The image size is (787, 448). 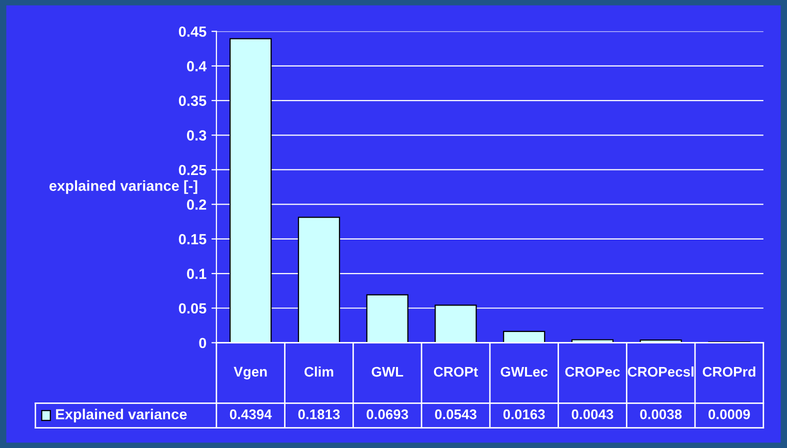 I want to click on x-tick-label: GWL, so click(x=388, y=371).